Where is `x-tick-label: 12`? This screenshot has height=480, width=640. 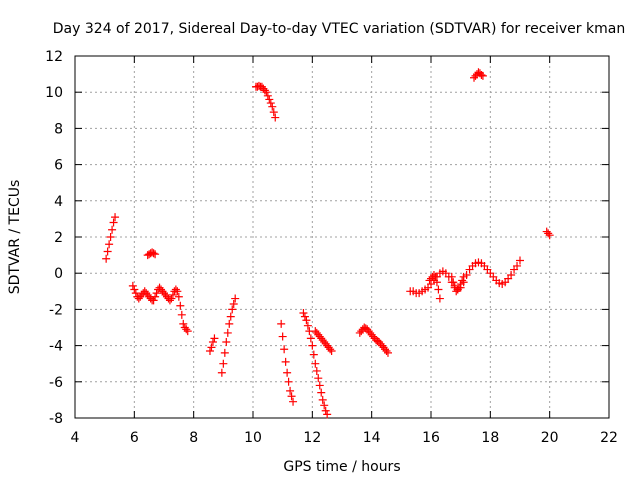 x-tick-label: 12 is located at coordinates (312, 438).